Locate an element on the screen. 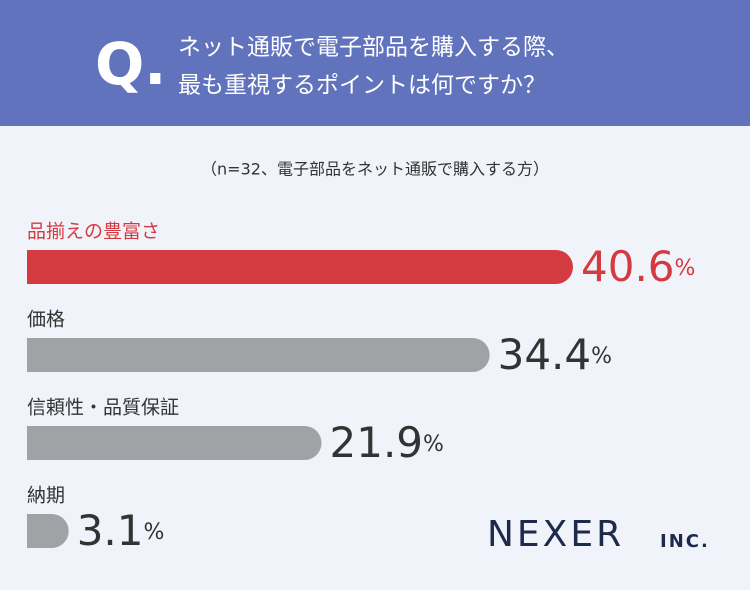 The height and width of the screenshot is (590, 750). question-line: ネット通販で電子部品を購入する際、 is located at coordinates (373, 48).